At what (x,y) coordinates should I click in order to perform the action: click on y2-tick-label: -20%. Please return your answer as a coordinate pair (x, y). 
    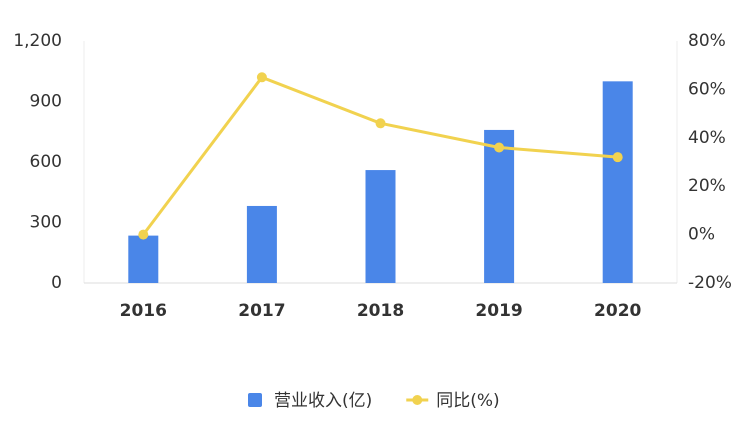
    Looking at the image, I should click on (710, 283).